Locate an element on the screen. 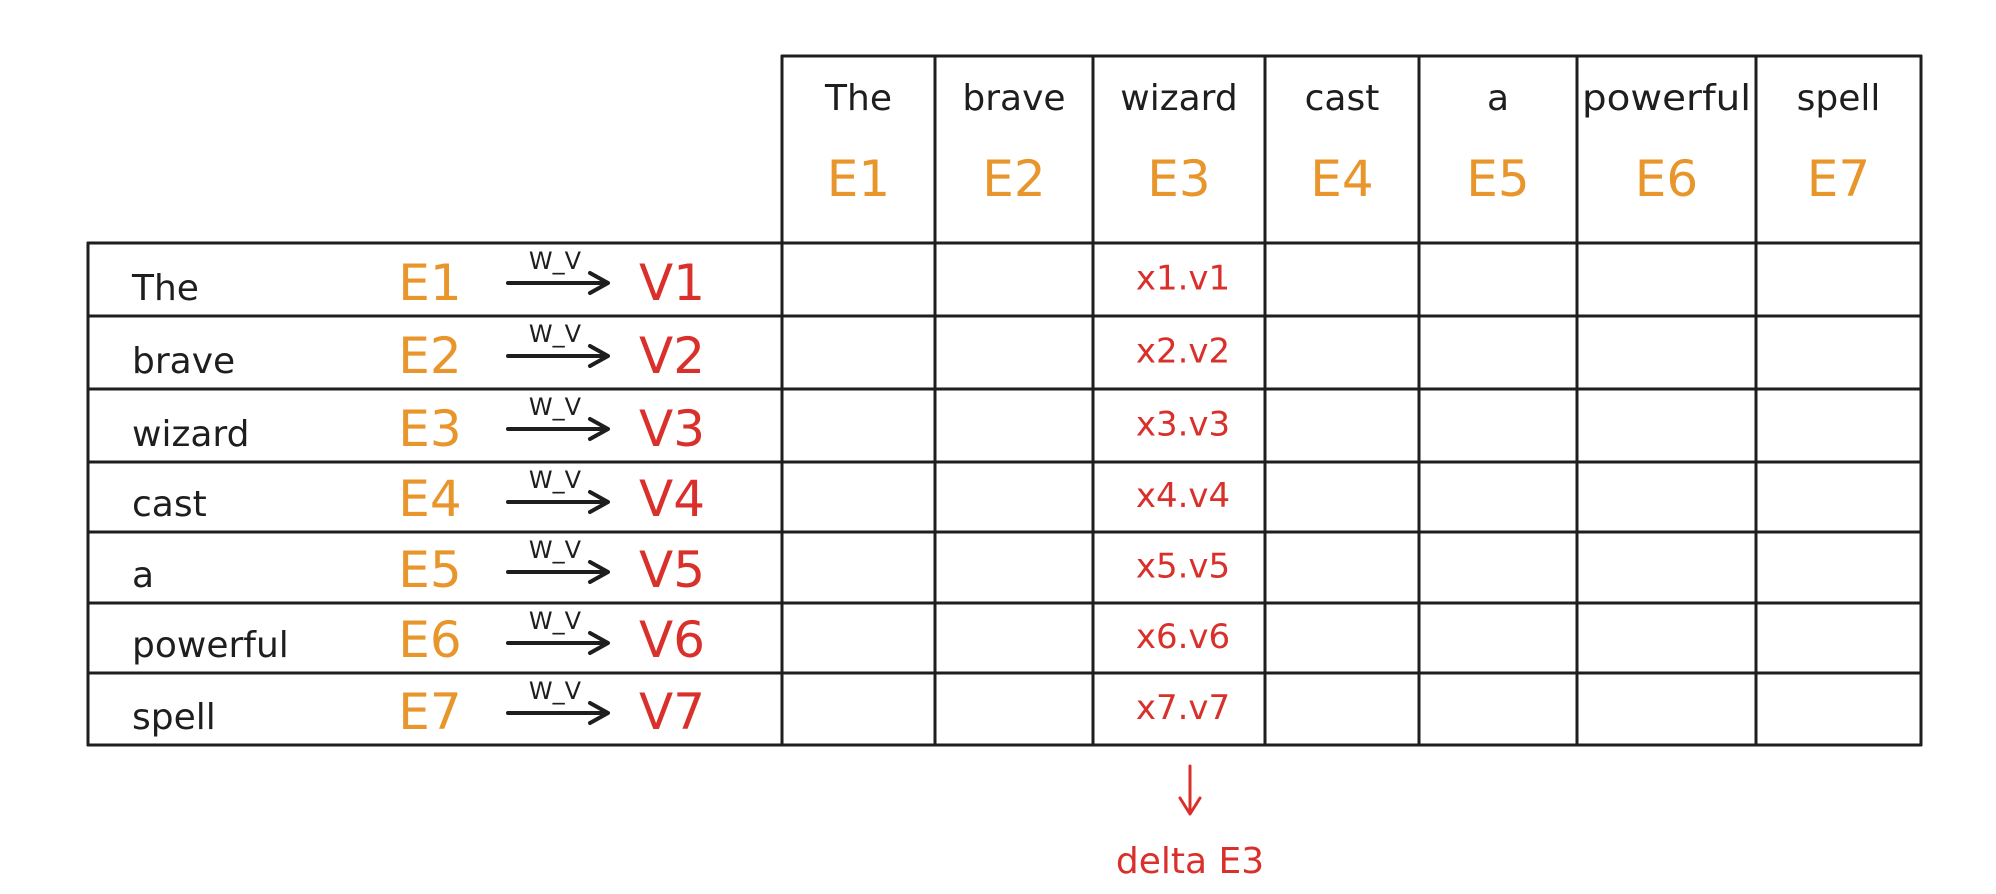 This screenshot has width=1996, height=894. row-word: powerful is located at coordinates (210, 645).